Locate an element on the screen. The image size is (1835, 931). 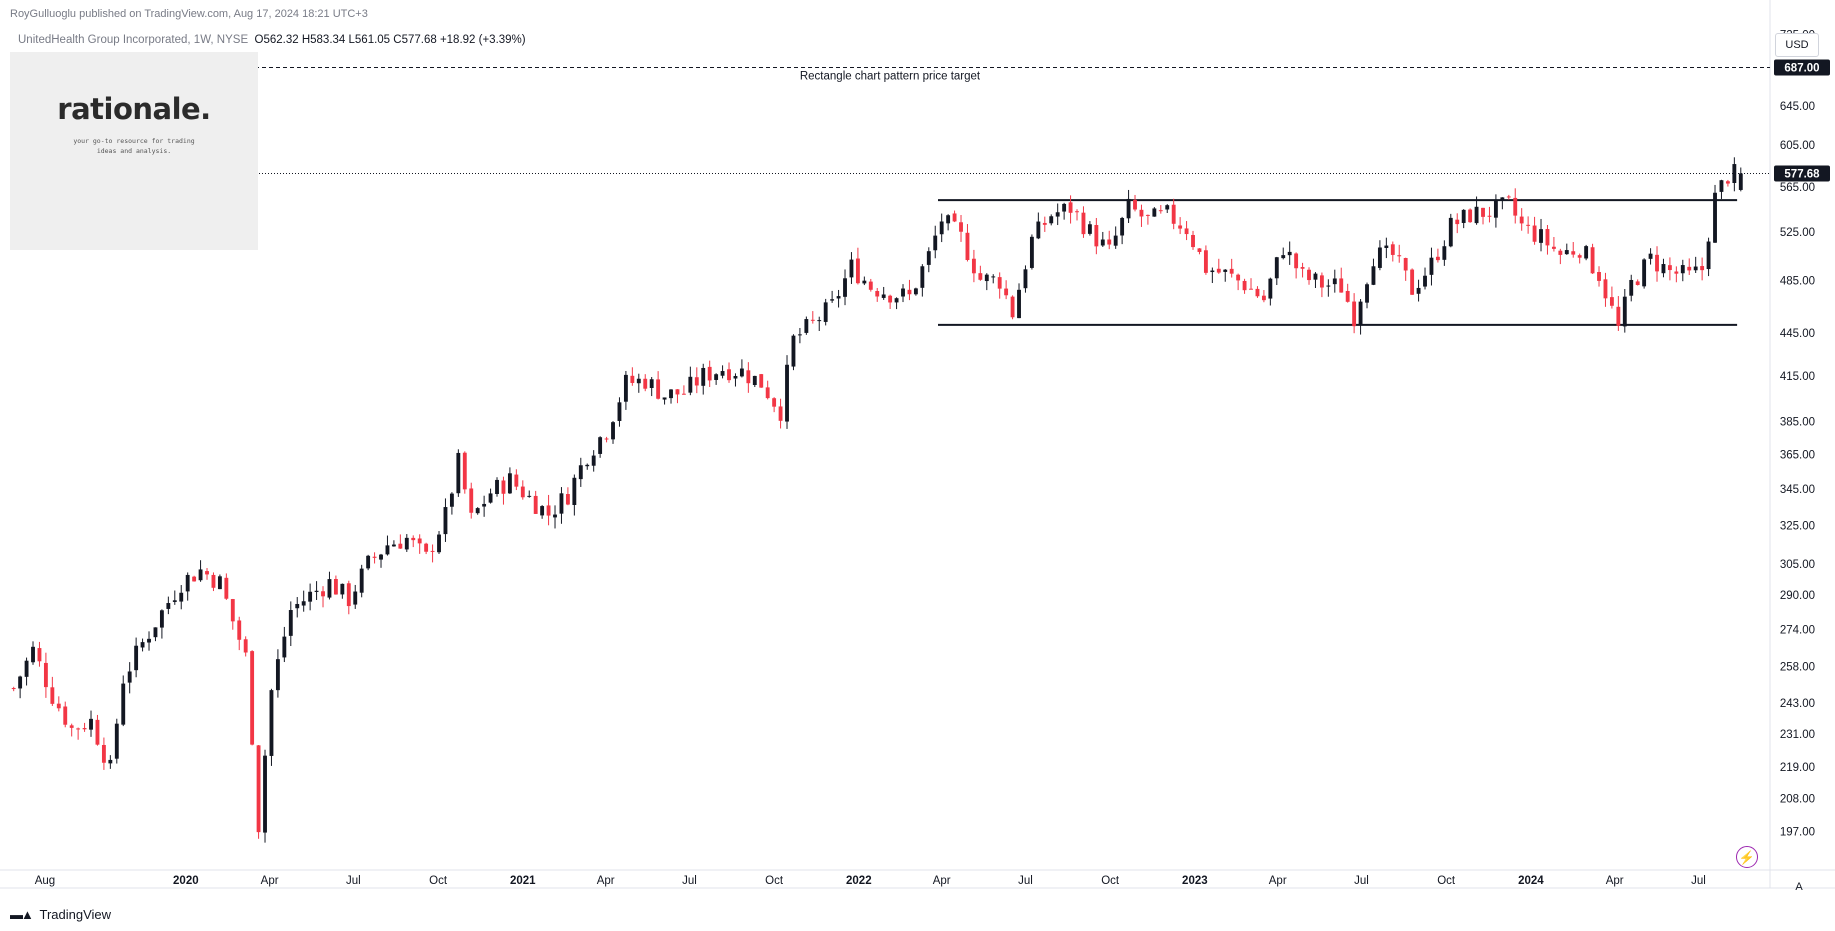
target-price-text: 687.00 is located at coordinates (1801, 68).